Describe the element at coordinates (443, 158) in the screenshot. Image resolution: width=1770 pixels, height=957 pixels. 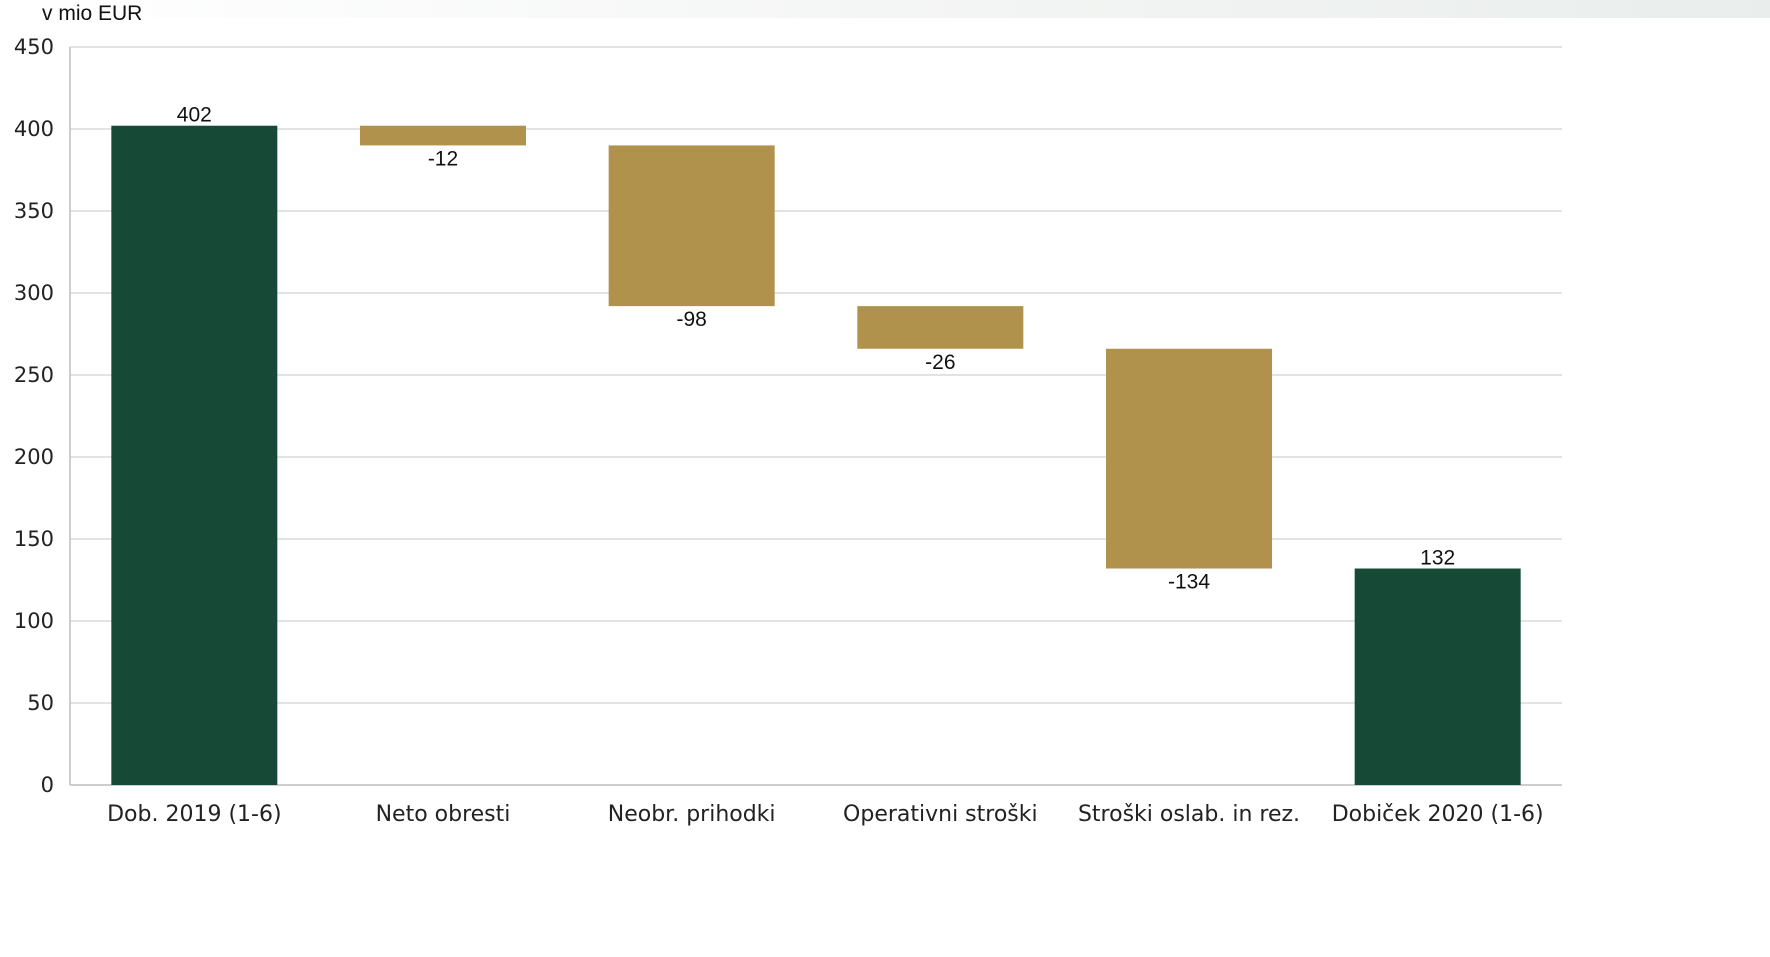
I see `data-label: -12` at that location.